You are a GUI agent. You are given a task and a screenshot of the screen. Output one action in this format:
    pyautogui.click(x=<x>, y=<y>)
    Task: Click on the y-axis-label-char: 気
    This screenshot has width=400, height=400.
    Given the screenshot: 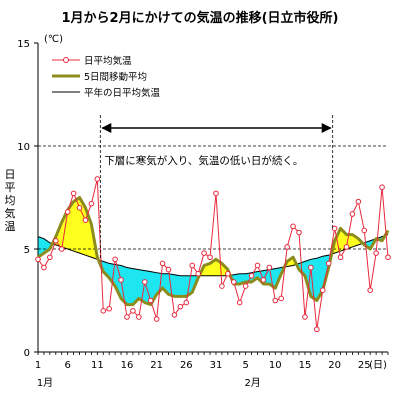 What is the action you would take?
    pyautogui.click(x=10, y=213)
    